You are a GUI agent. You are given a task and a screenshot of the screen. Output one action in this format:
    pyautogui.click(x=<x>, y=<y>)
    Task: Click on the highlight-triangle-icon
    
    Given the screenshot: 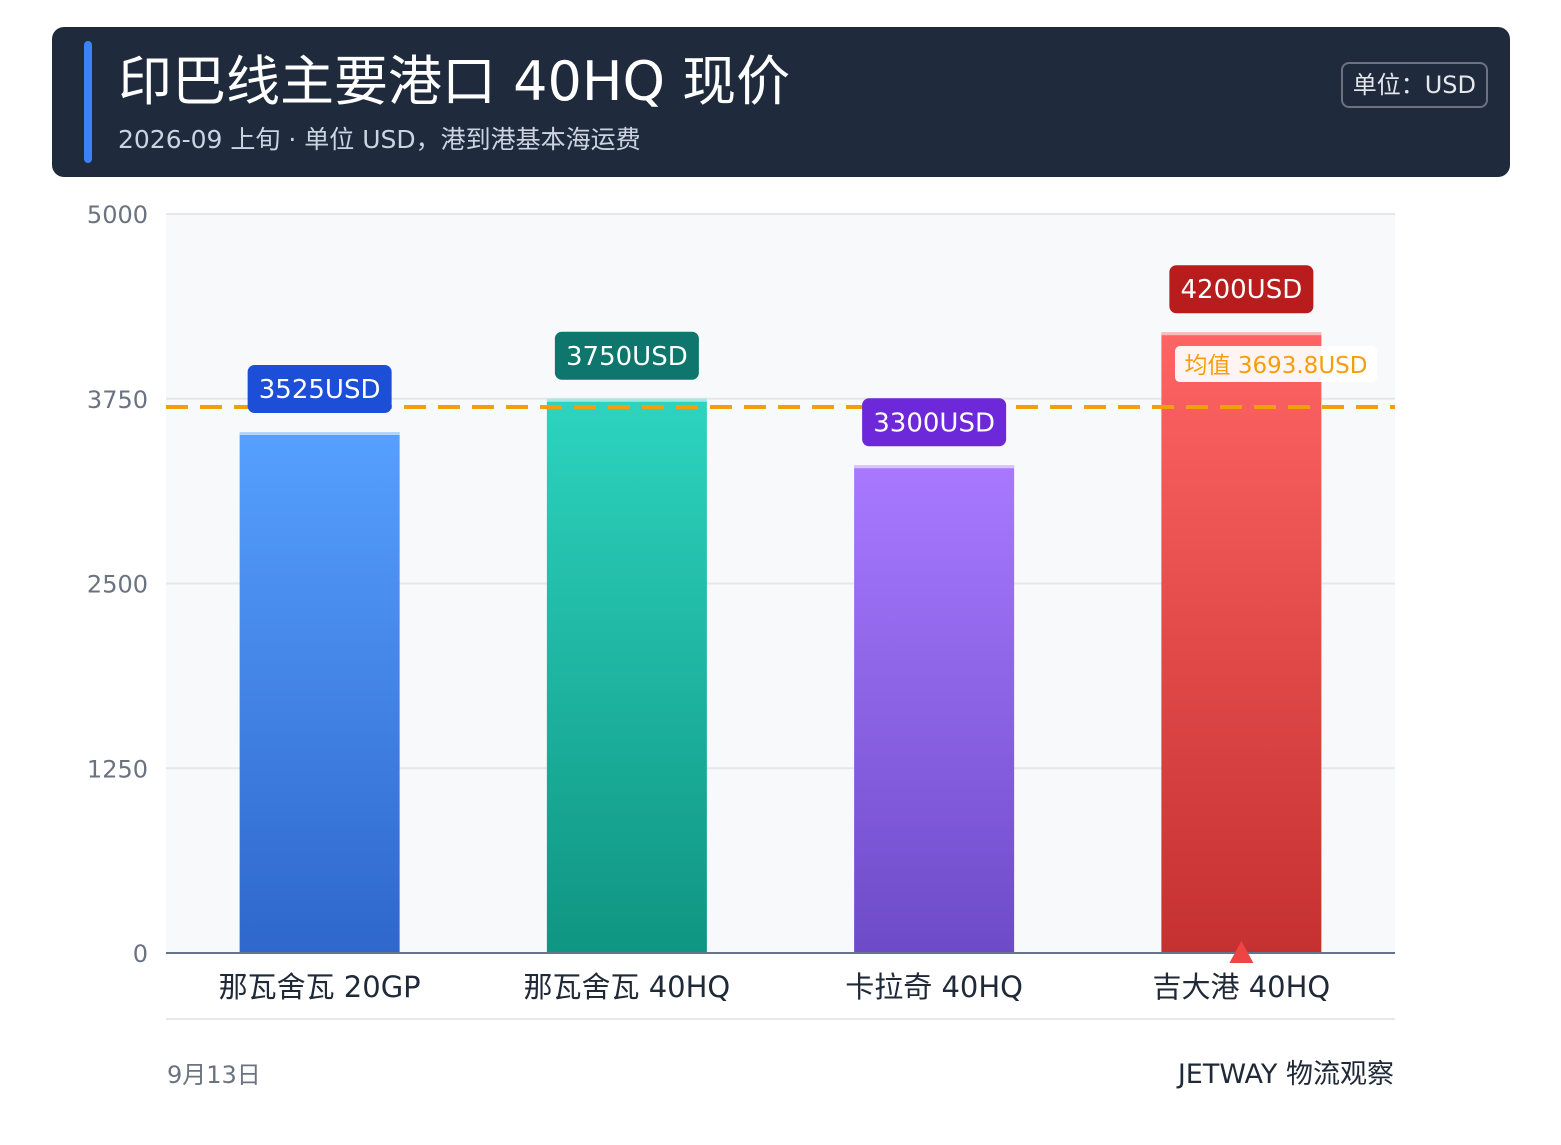 What is the action you would take?
    pyautogui.click(x=1241, y=952)
    